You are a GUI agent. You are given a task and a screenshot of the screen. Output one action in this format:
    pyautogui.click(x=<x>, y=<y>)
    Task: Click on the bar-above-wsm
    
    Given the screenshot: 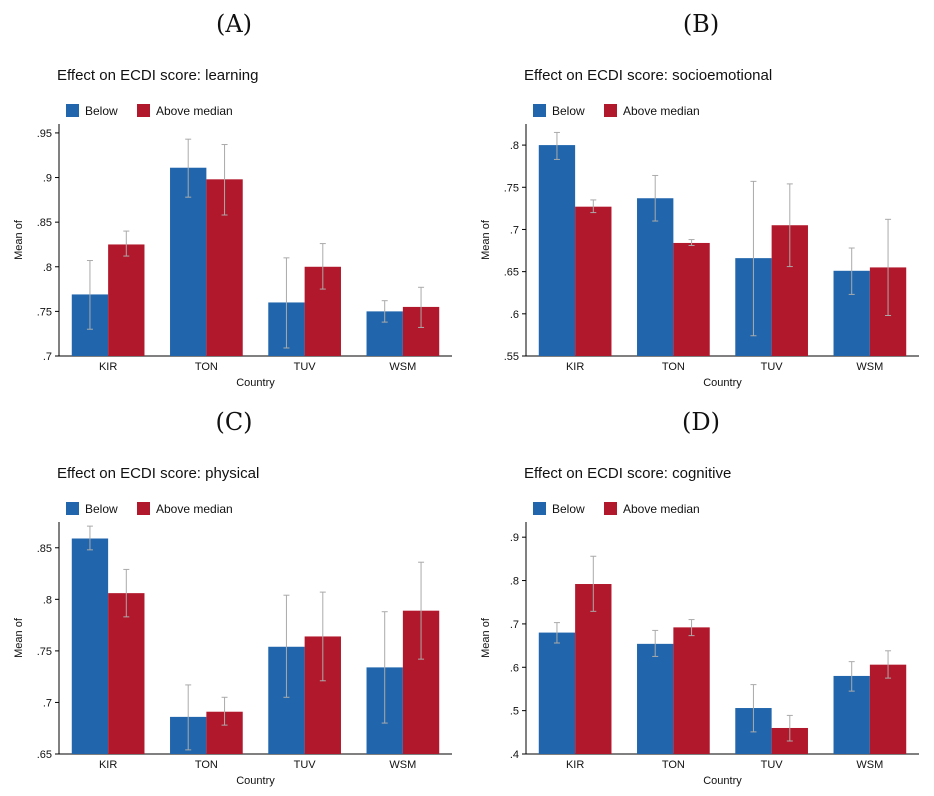 What is the action you would take?
    pyautogui.click(x=888, y=709)
    